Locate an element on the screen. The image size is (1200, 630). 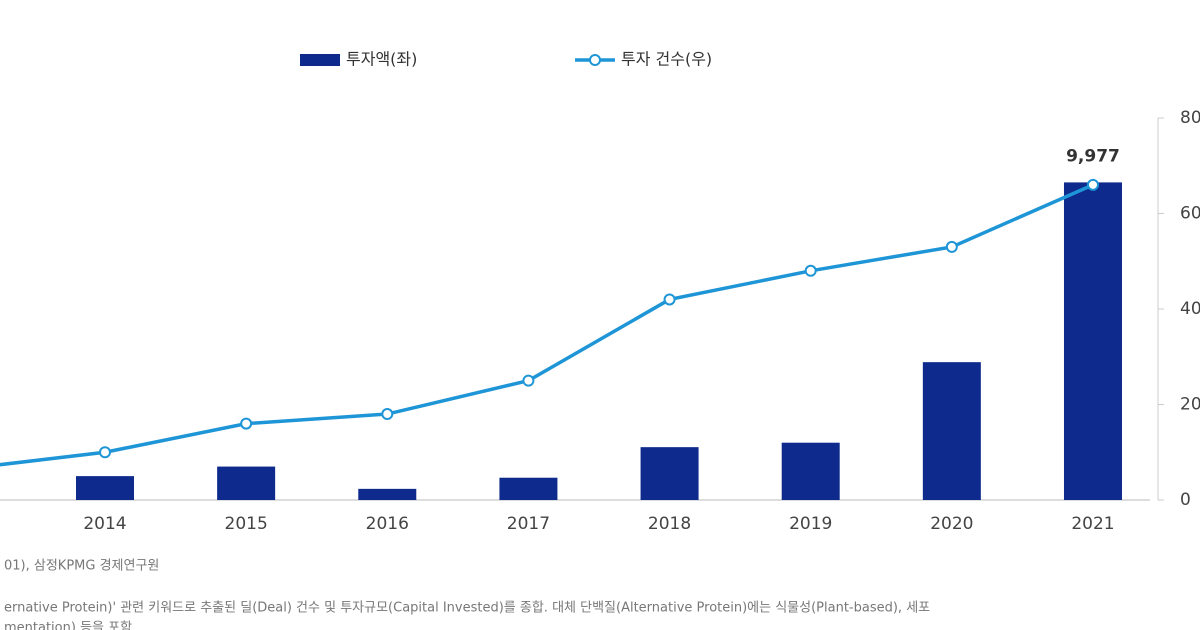
x-tick-label: 2016 is located at coordinates (387, 524).